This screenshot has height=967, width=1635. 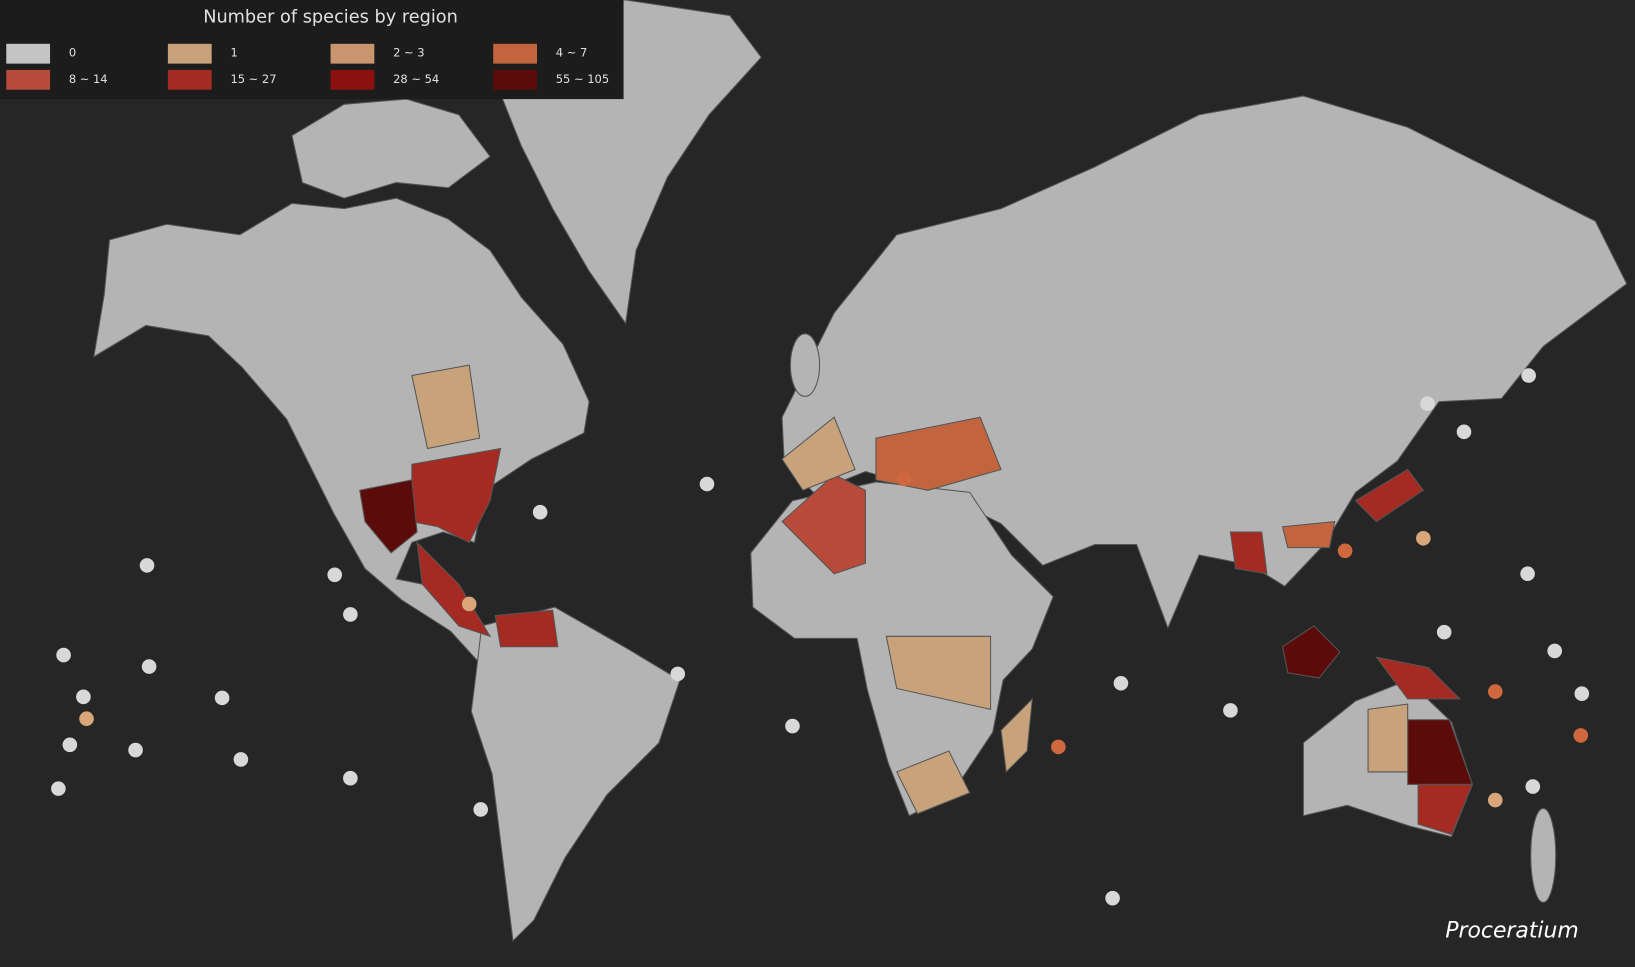 I want to click on genus-label: Proceratium, so click(x=1511, y=931).